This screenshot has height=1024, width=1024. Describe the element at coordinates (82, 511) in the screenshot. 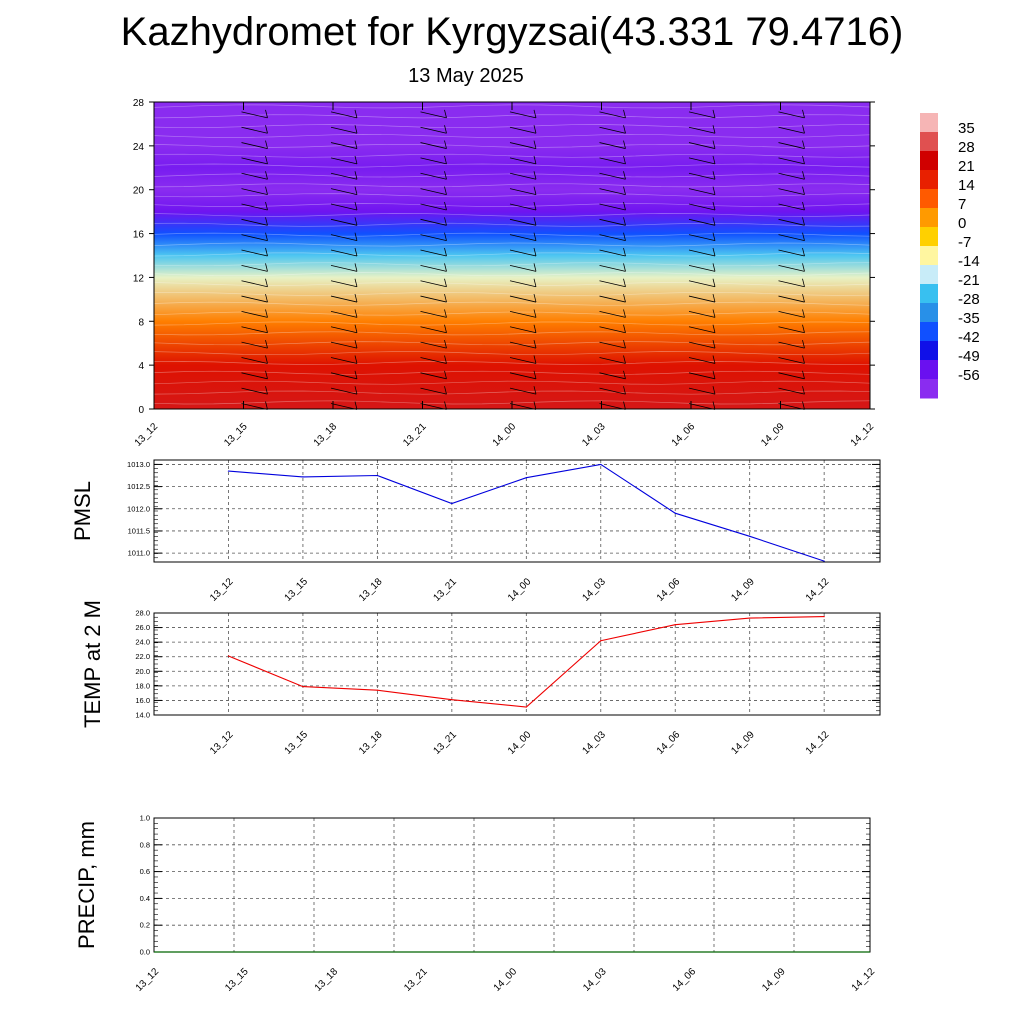

I see `y-axis-title: PMSL` at that location.